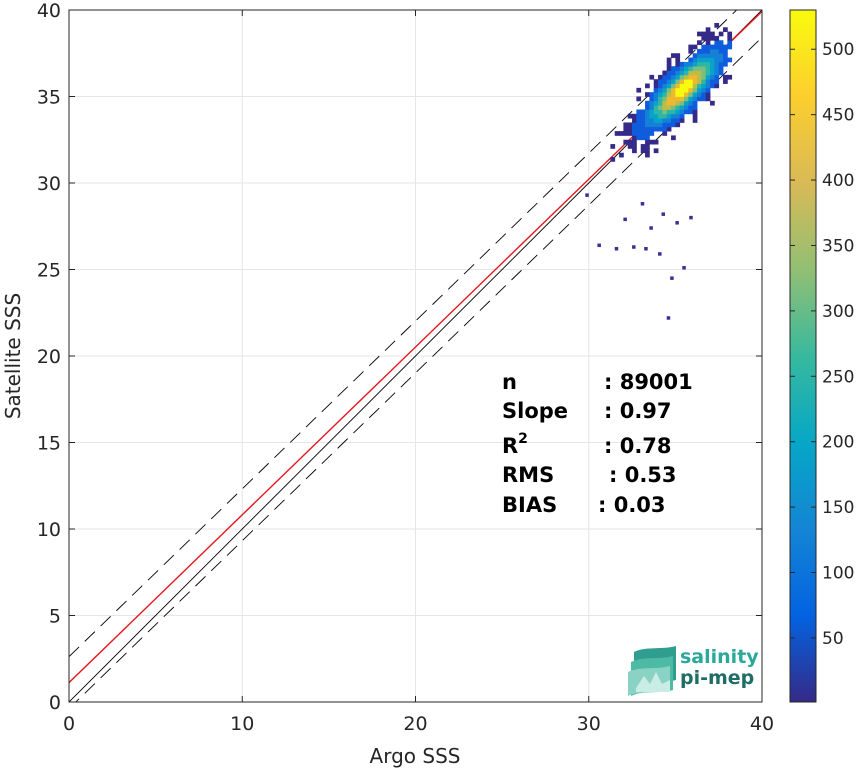 This screenshot has width=865, height=768. I want to click on x-tick-label: 0, so click(69, 724).